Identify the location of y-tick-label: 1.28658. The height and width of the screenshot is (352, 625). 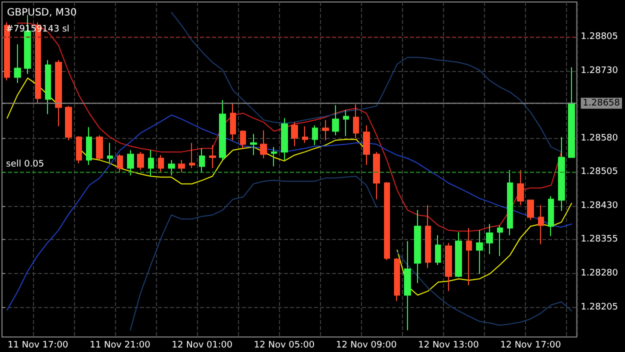
(601, 103).